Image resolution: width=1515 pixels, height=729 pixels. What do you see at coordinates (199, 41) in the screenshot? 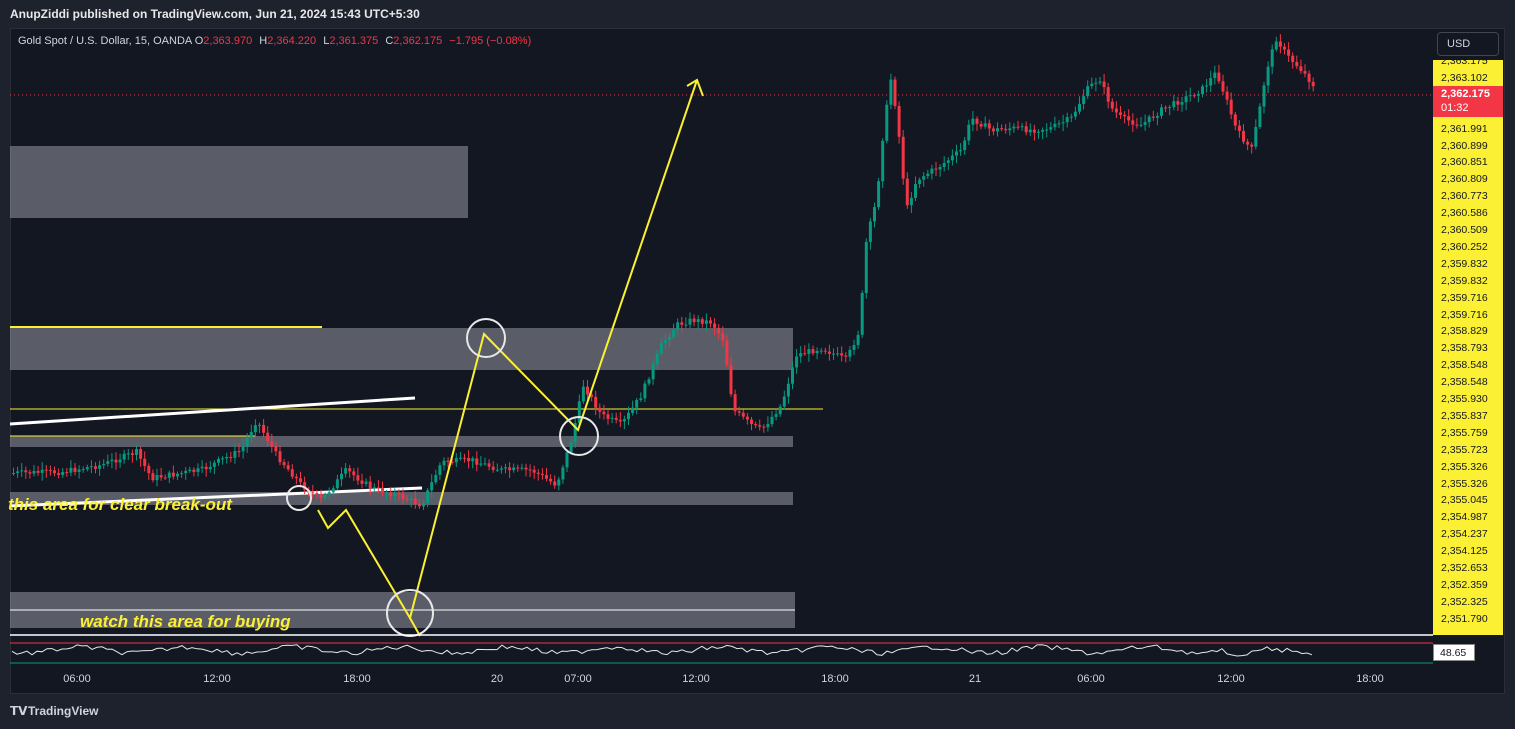
I see `open-label: O` at bounding box center [199, 41].